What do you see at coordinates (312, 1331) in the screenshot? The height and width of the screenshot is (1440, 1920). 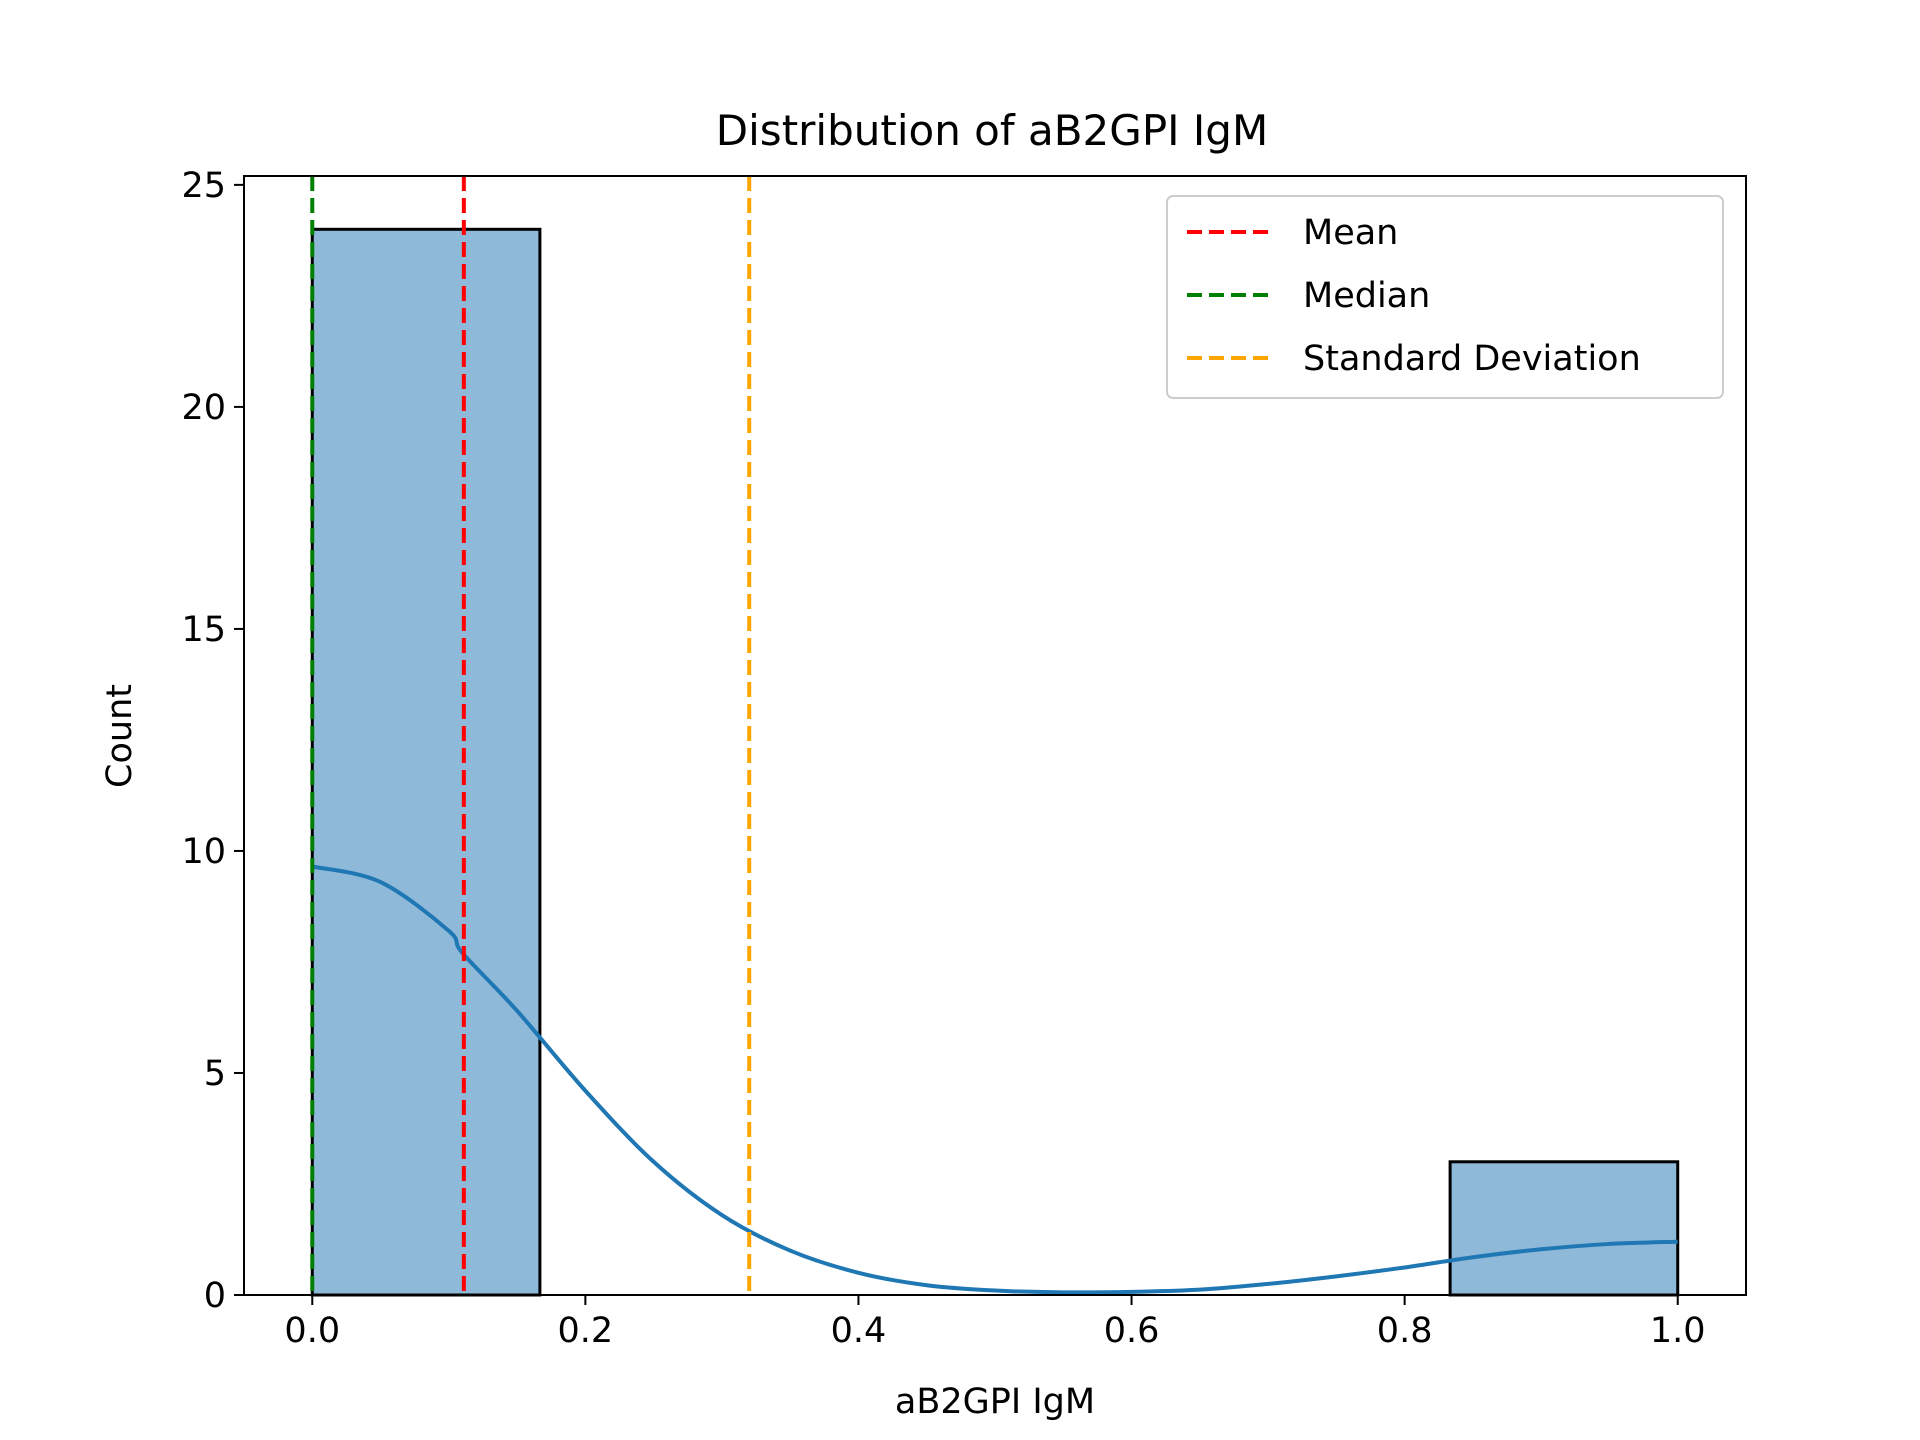 I see `x-tick-label: 0.0` at bounding box center [312, 1331].